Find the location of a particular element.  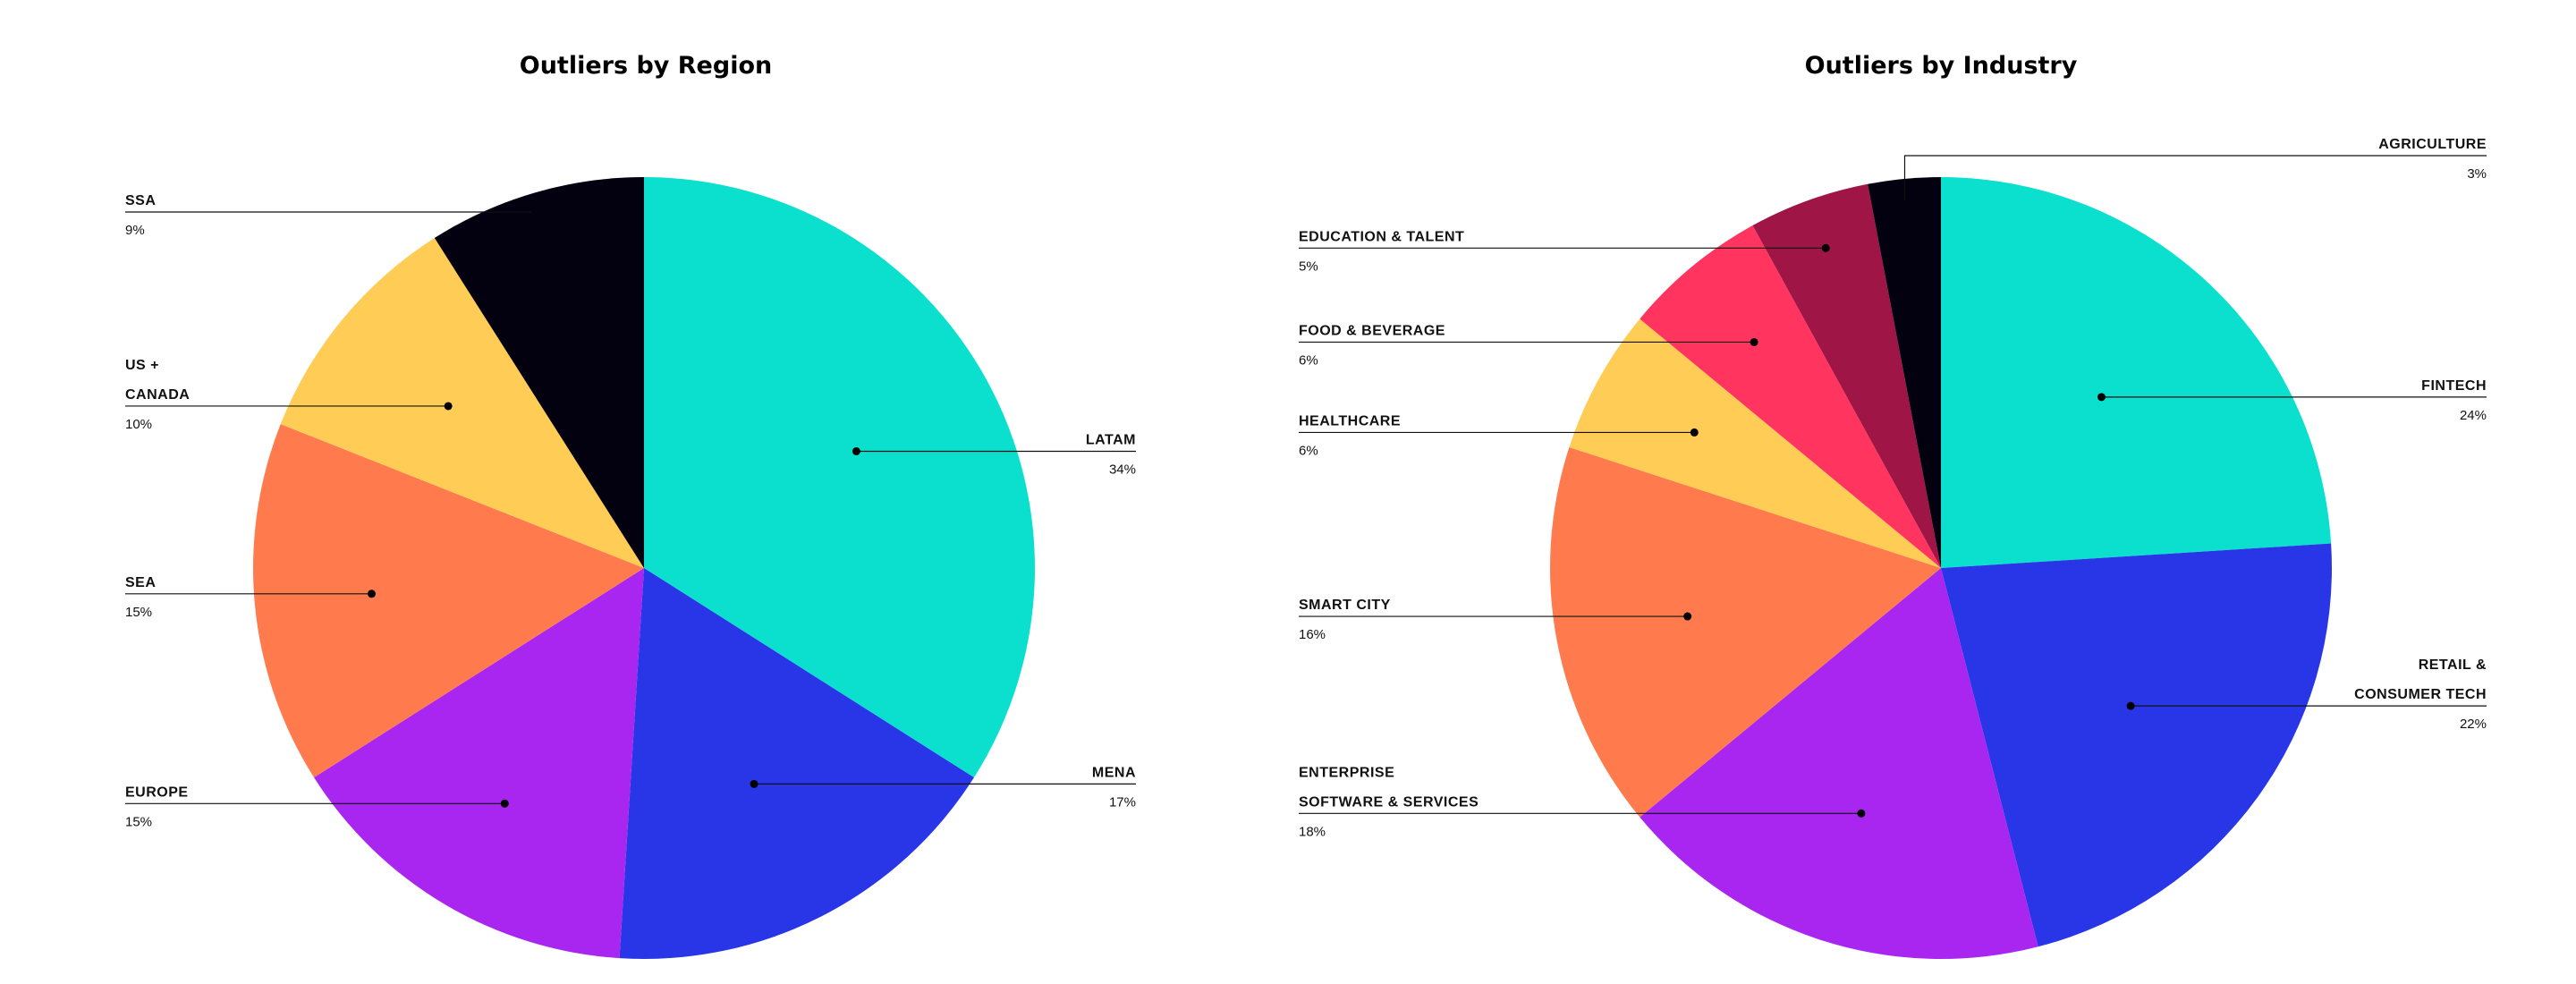

slice-label-education-talent: EDUCATION & TALENT 5% is located at coordinates (1564, 252).